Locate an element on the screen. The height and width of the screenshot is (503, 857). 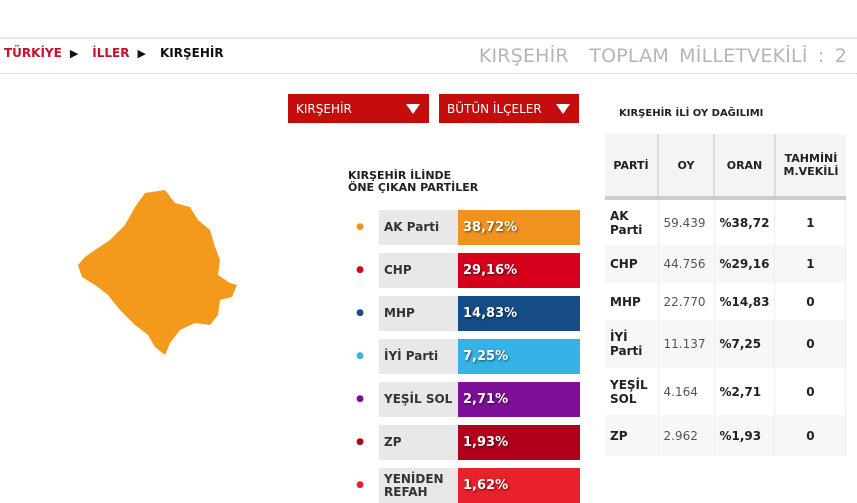
breadcrumb-iller: İLLER is located at coordinates (111, 53).